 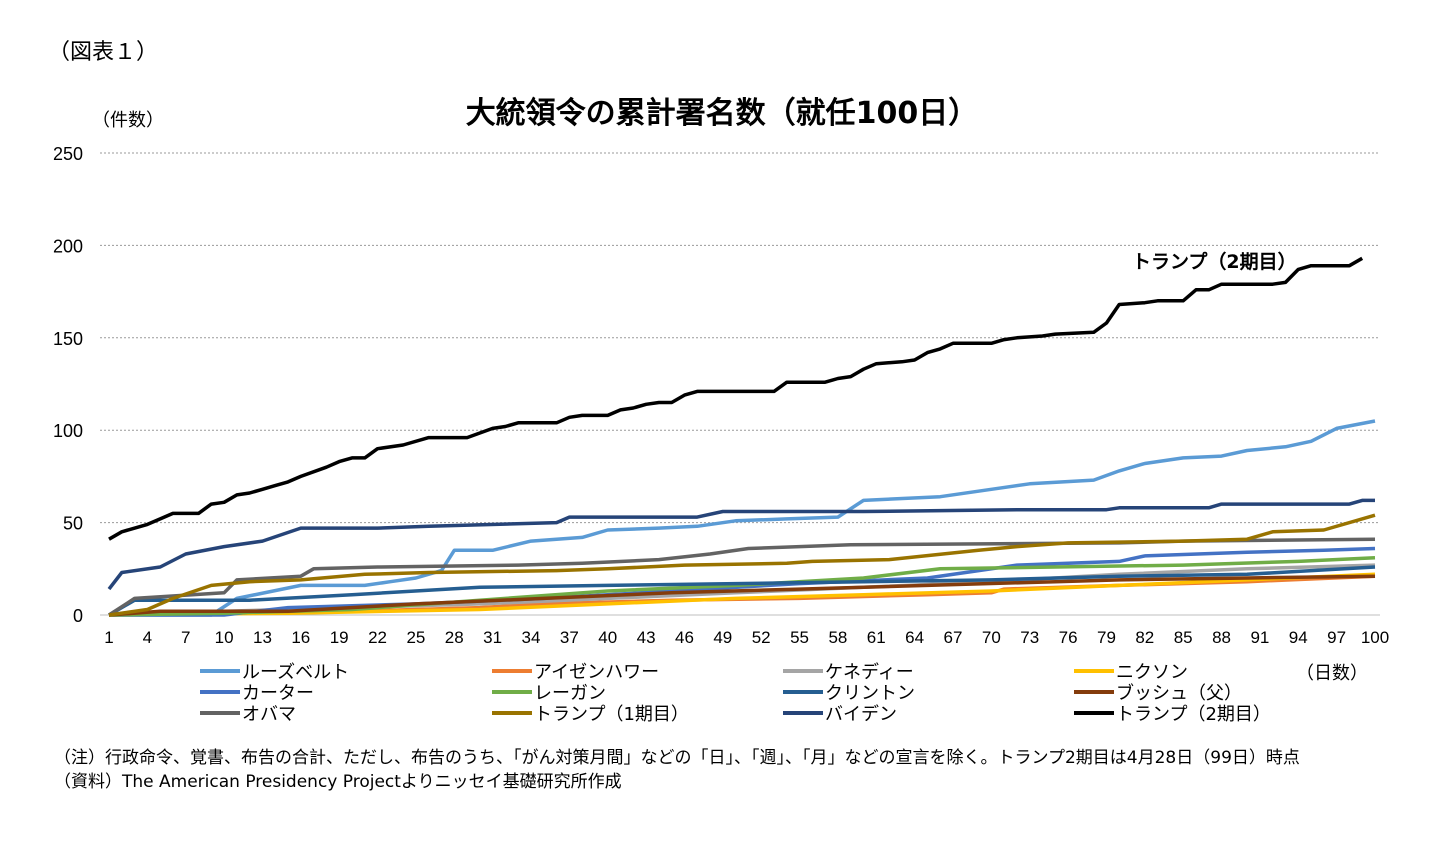 What do you see at coordinates (1332, 673) in the screenshot?
I see `x-axis-unit: （日数）` at bounding box center [1332, 673].